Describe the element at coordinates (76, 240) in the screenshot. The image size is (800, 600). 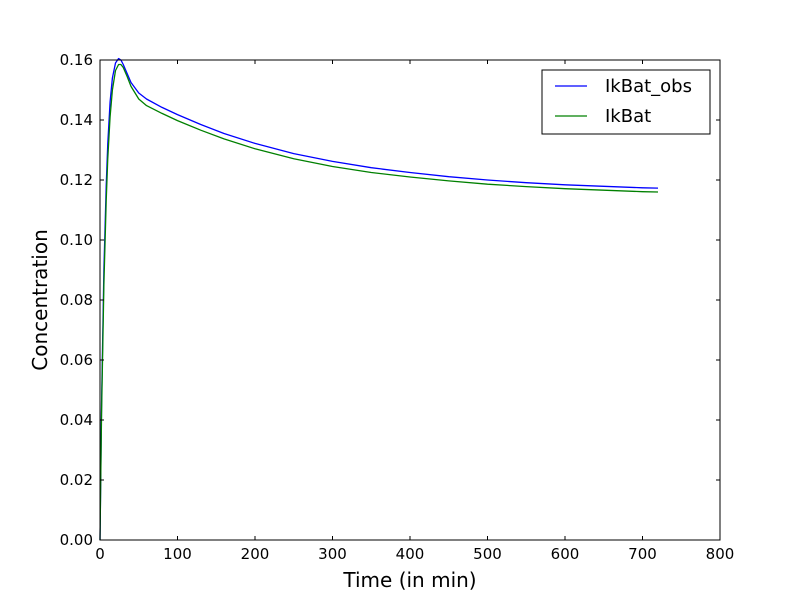
I see `y-tick-label: 0.10` at that location.